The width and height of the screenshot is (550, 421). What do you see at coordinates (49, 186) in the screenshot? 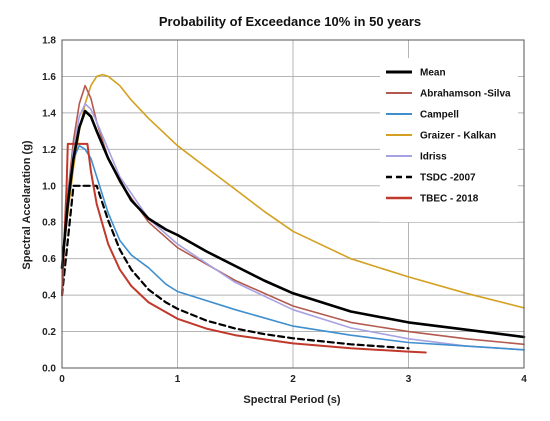
I see `y-tick-label: 1.0` at bounding box center [49, 186].